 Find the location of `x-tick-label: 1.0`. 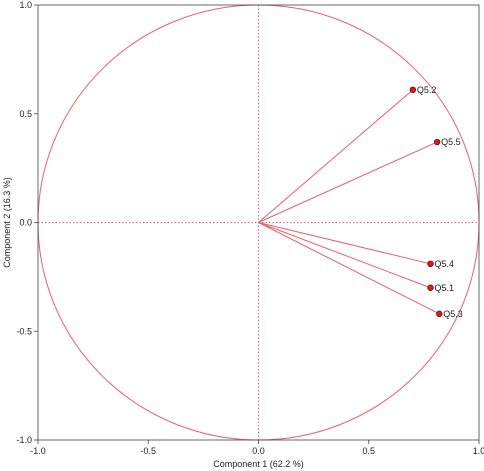

x-tick-label: 1.0 is located at coordinates (478, 451).